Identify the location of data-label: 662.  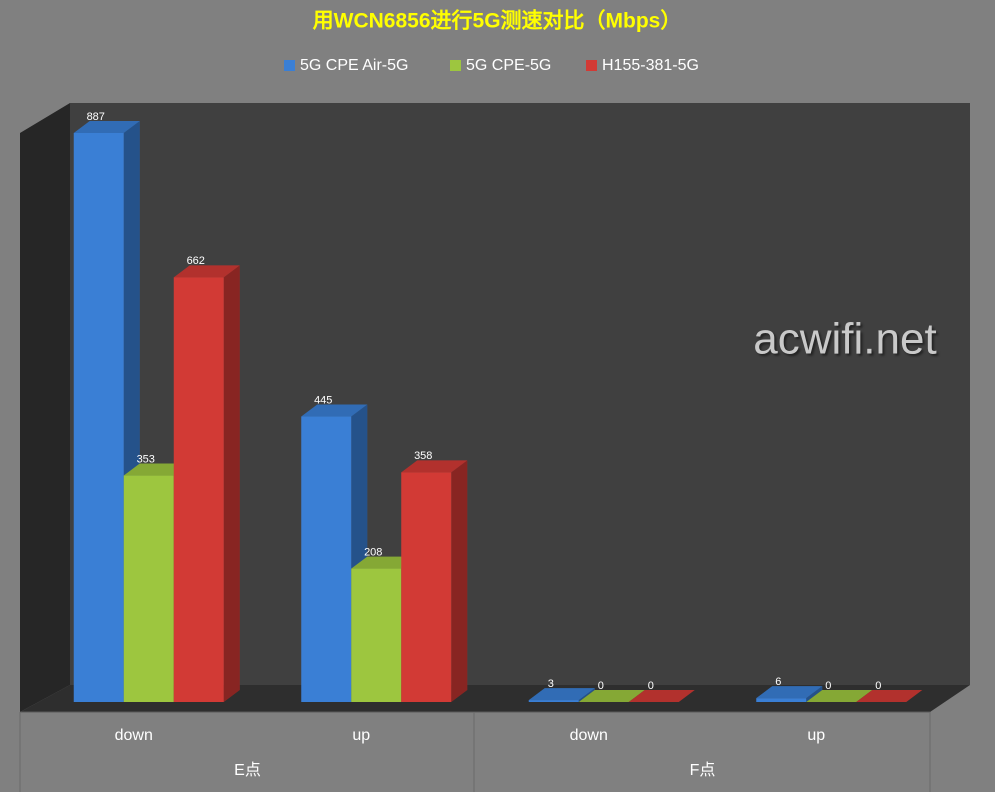
(196, 261).